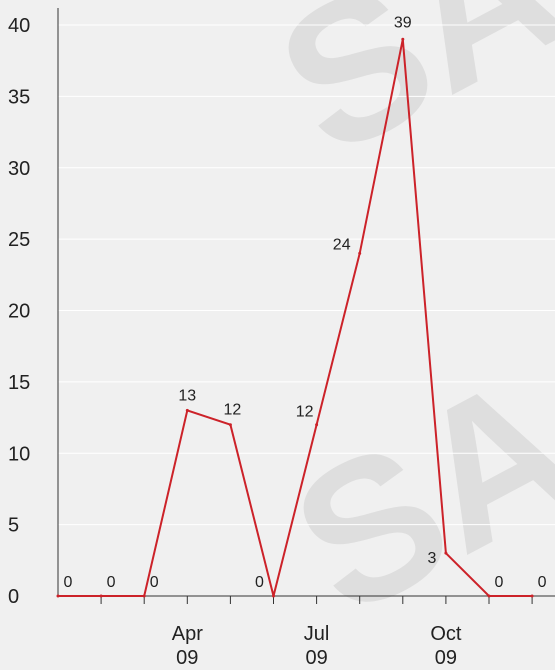 The image size is (555, 670). What do you see at coordinates (19, 97) in the screenshot?
I see `y-tick-label: 35` at bounding box center [19, 97].